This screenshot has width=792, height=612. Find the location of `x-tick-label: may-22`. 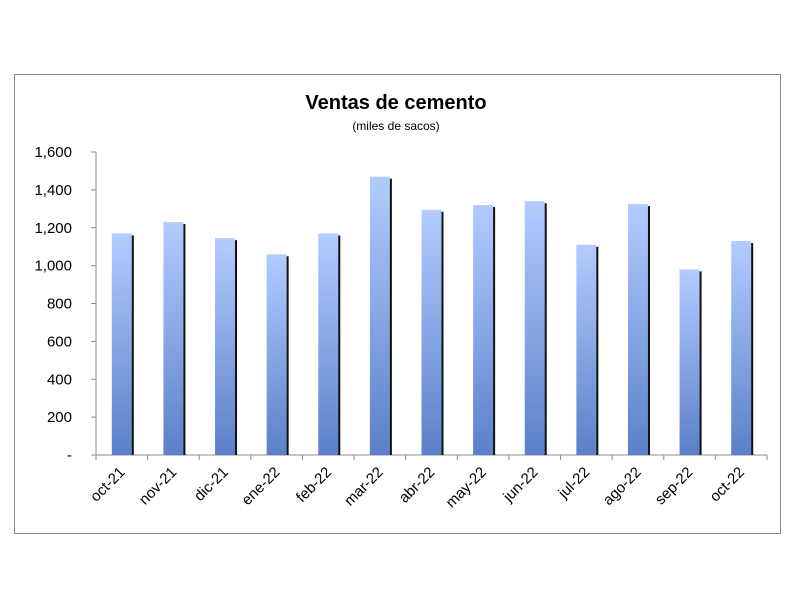

x-tick-label: may-22 is located at coordinates (466, 487).